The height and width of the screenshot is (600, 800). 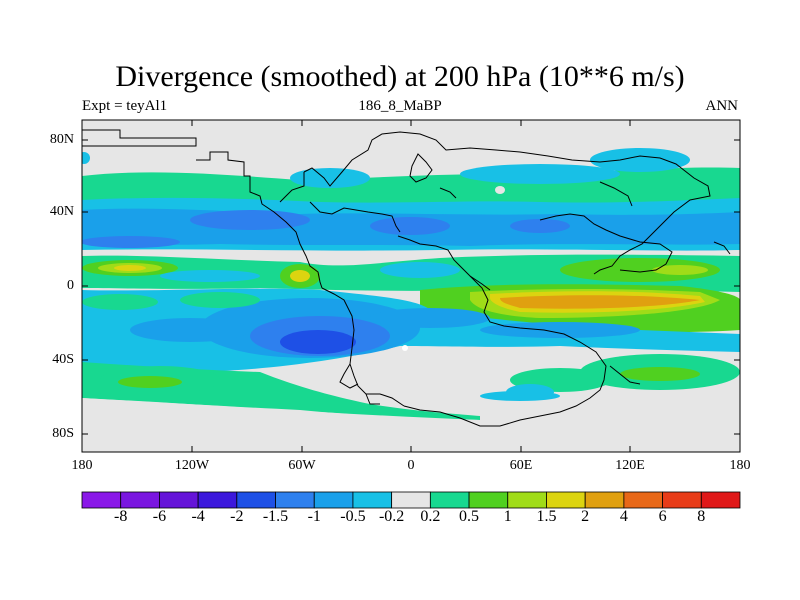 What do you see at coordinates (125, 106) in the screenshot?
I see `experiment-label: Expt = teyAl1` at bounding box center [125, 106].